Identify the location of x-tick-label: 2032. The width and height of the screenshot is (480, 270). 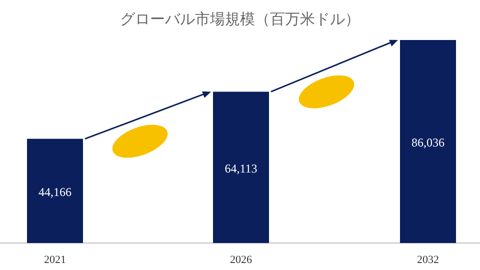
(428, 260).